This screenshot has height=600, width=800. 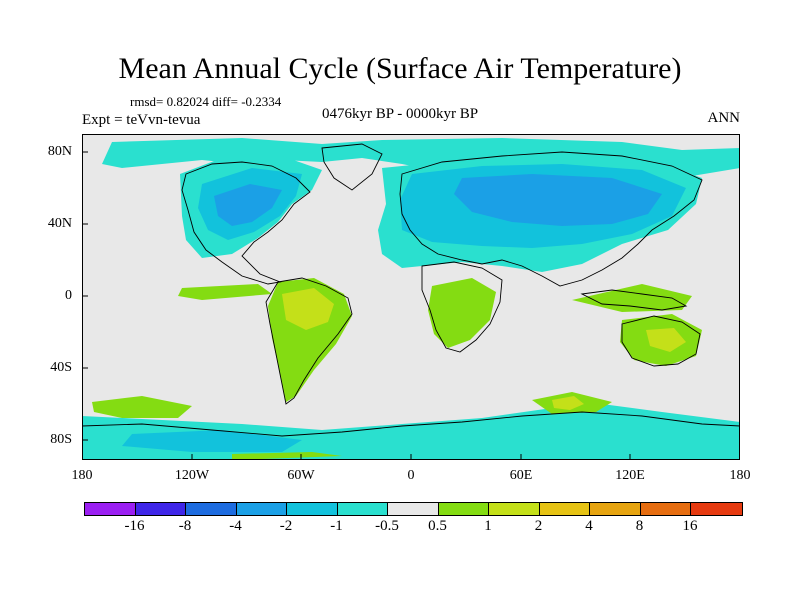 I want to click on lat-label-40n: 40N, so click(x=59, y=223).